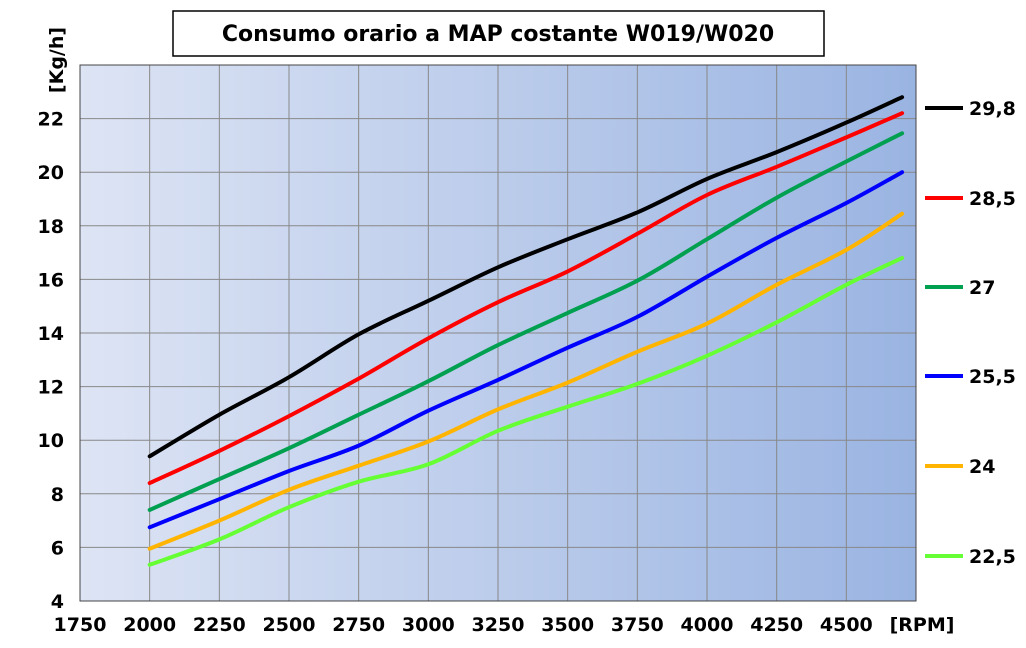  Describe the element at coordinates (637, 625) in the screenshot. I see `x-tick-label: 3750` at that location.